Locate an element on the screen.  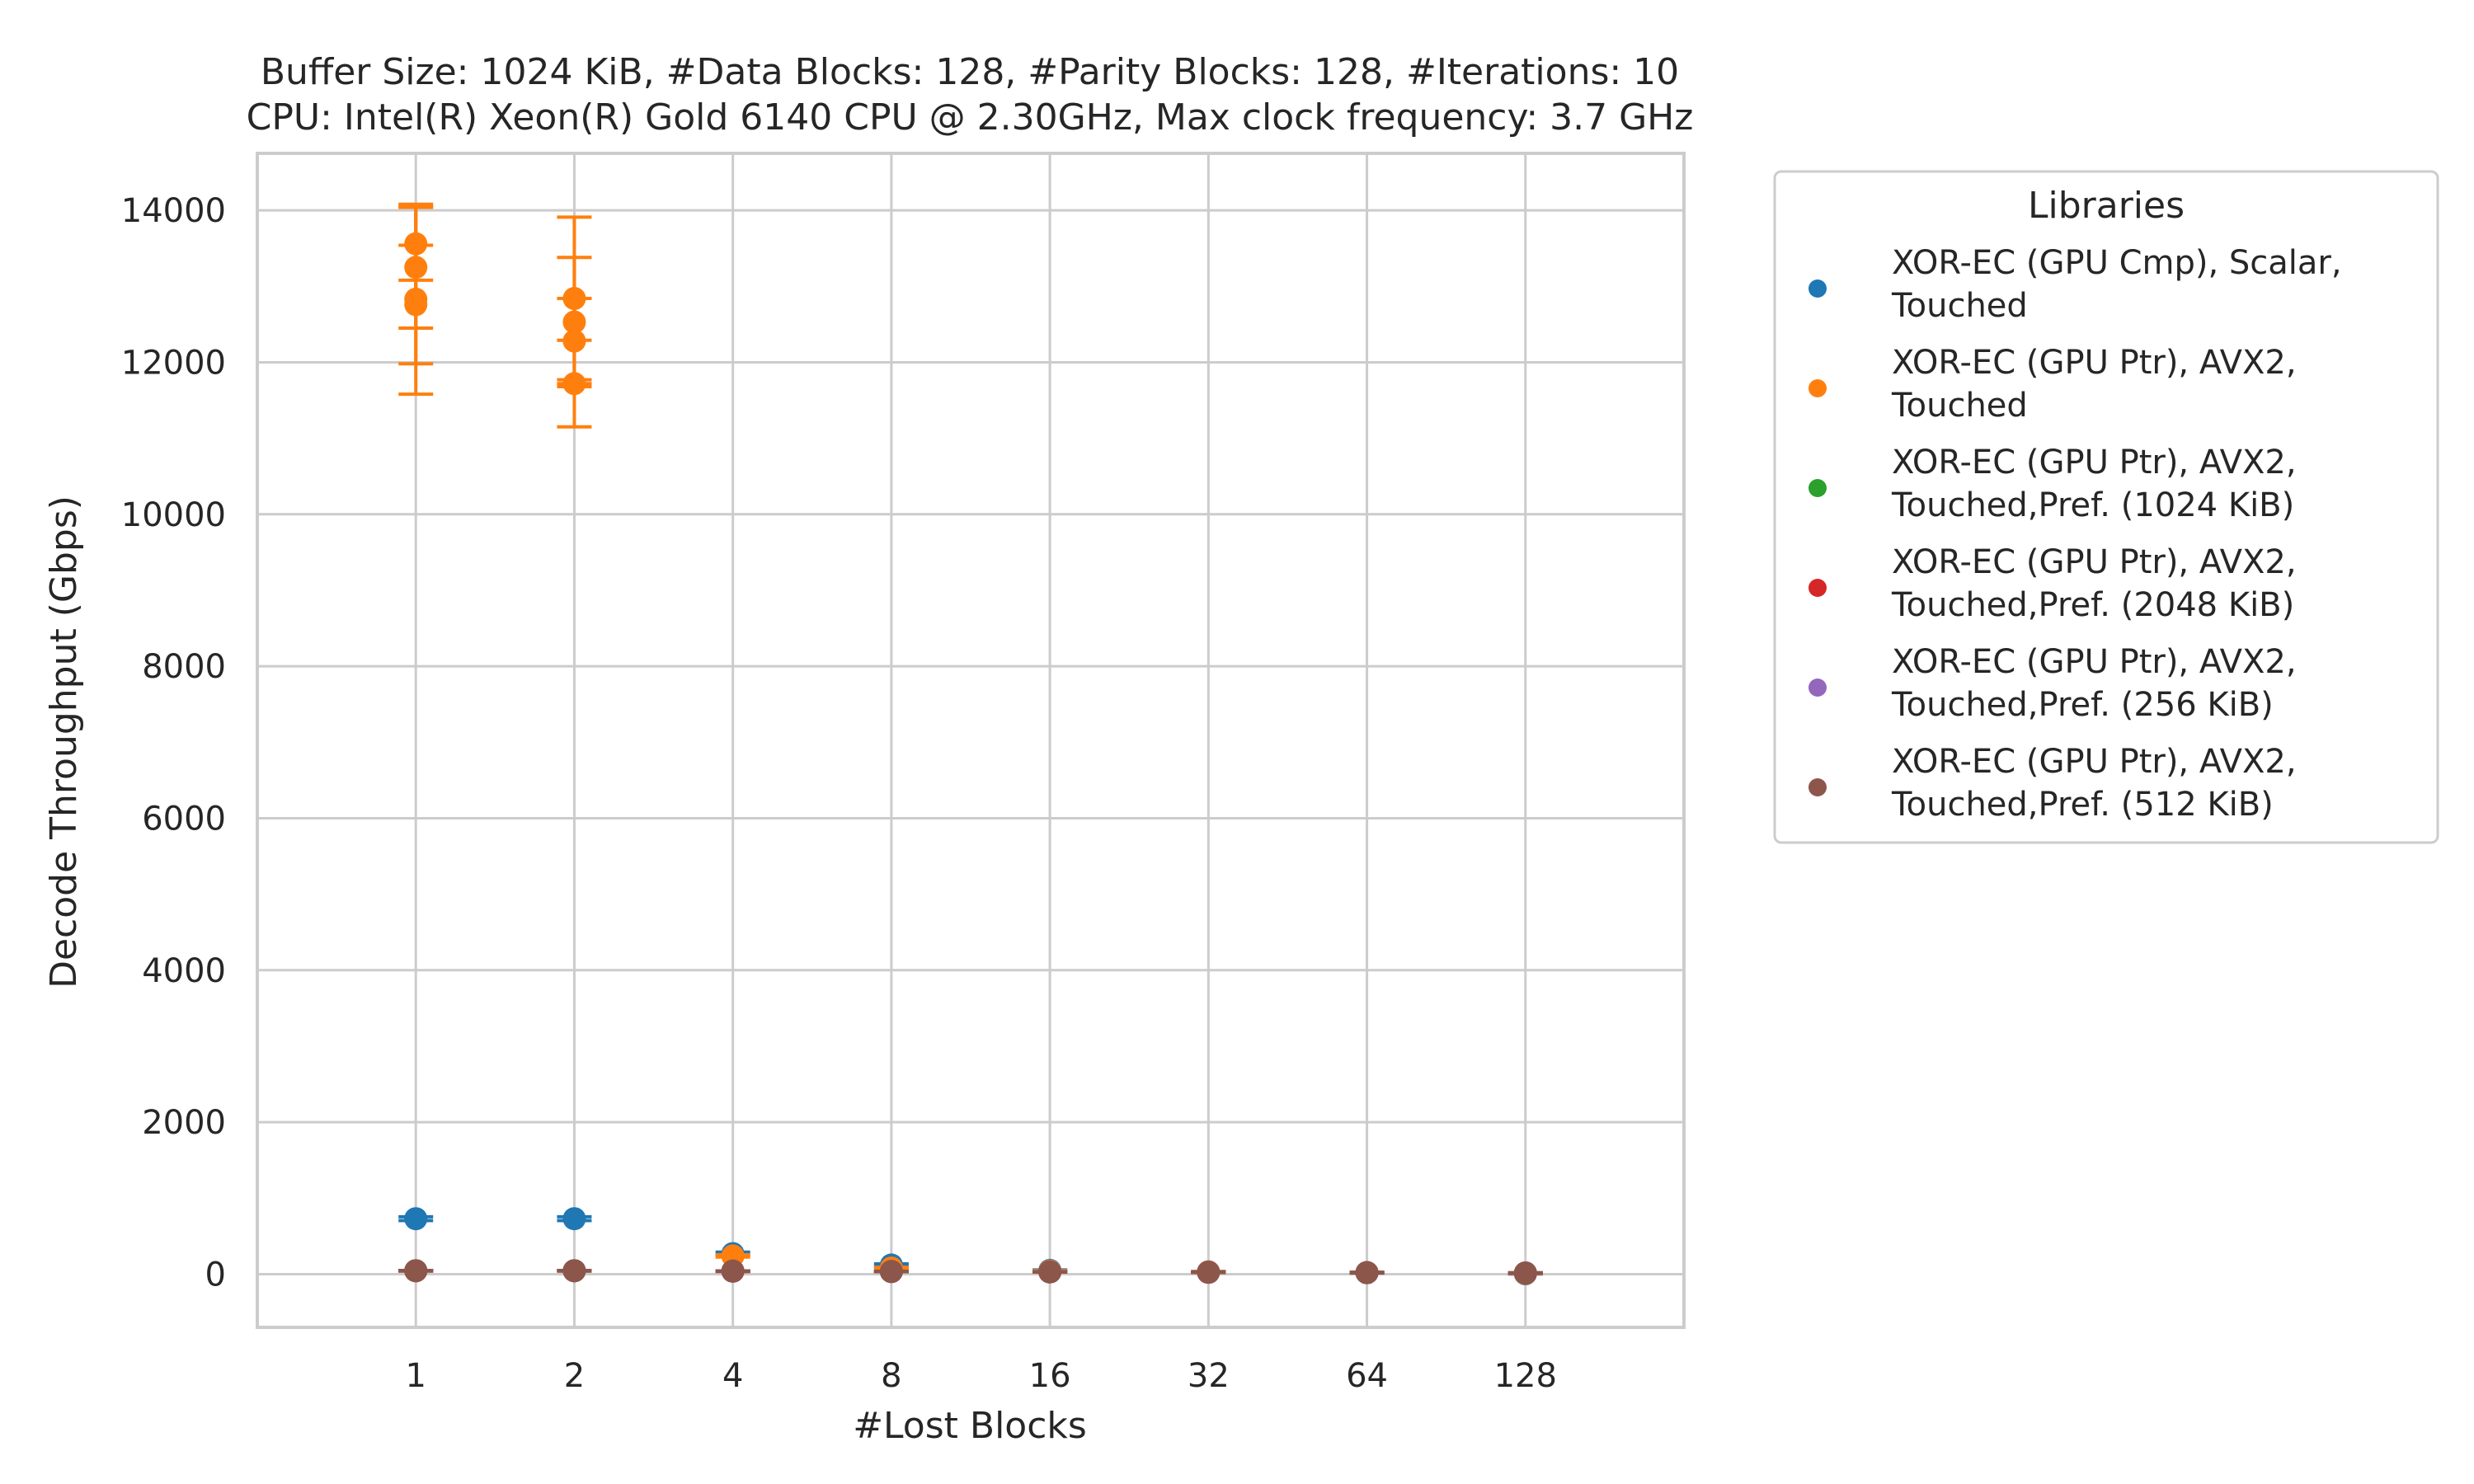
x-tick-label: 64 is located at coordinates (1367, 1376).